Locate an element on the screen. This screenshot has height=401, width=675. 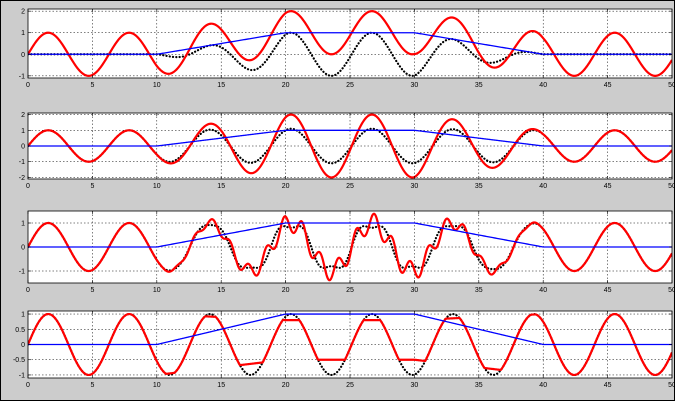
y-tick-label: -0.5 is located at coordinates (19, 360).